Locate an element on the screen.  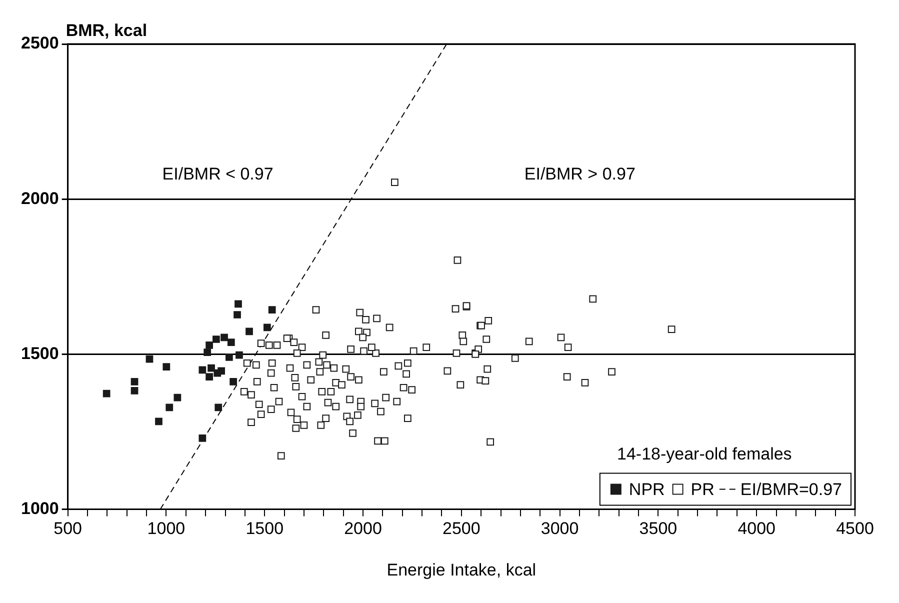
y-tick-label: 2500 is located at coordinates (39, 43).